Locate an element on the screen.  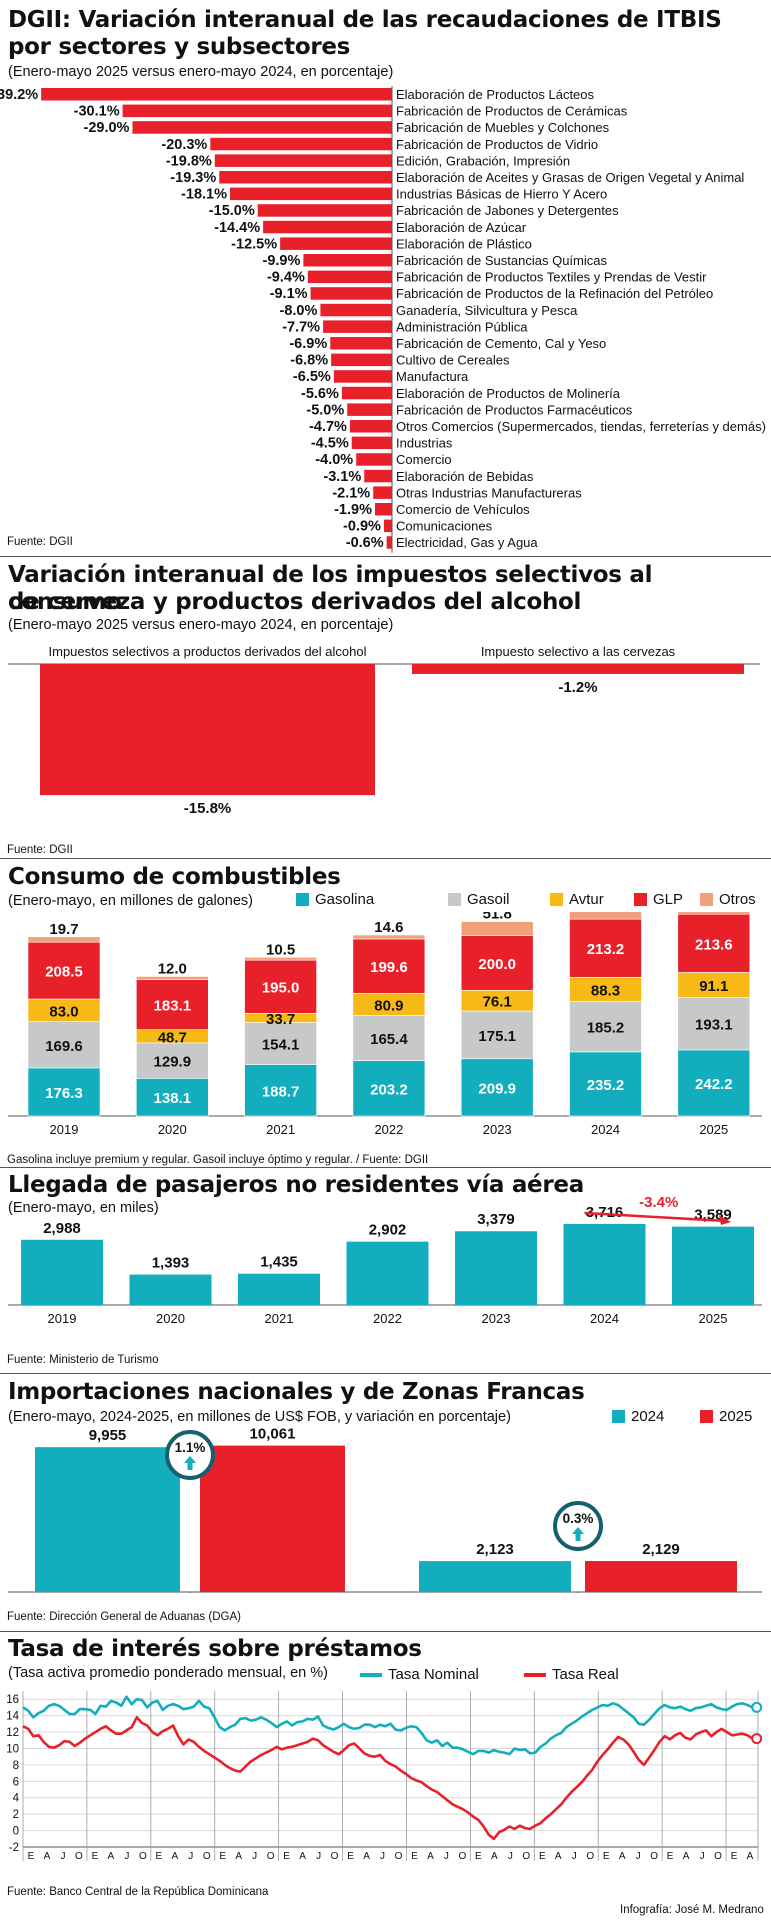
combustibles-value-label: 185.2 is located at coordinates (606, 1028).